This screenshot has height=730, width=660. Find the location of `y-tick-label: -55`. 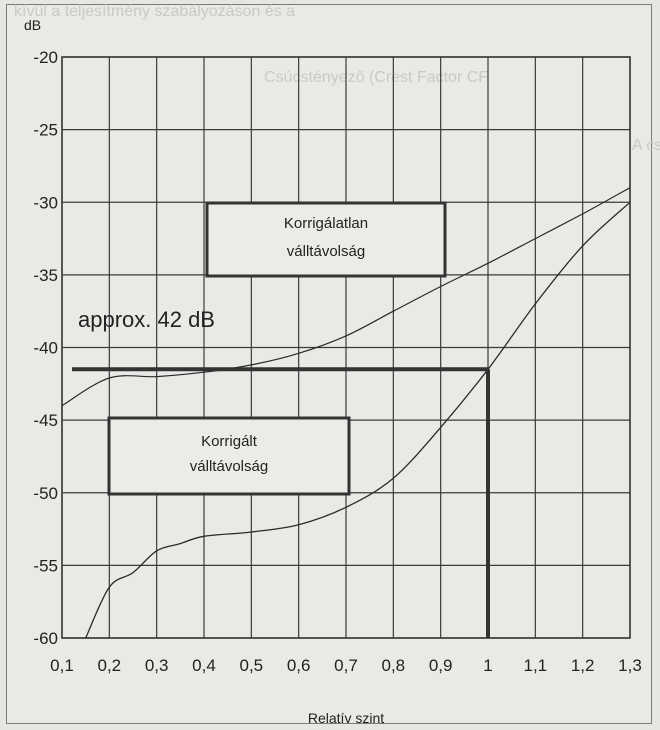

y-tick-label: -55 is located at coordinates (45, 565).